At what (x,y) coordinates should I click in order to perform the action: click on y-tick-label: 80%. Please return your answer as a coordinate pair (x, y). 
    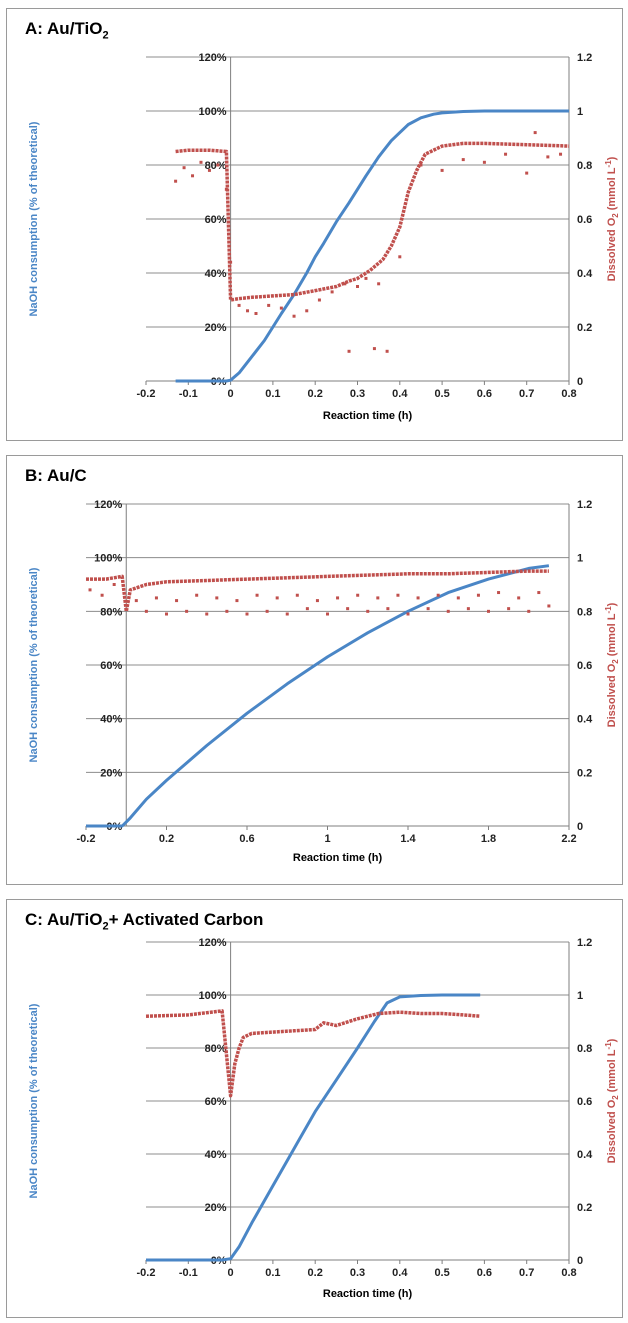
    Looking at the image, I should click on (216, 1049).